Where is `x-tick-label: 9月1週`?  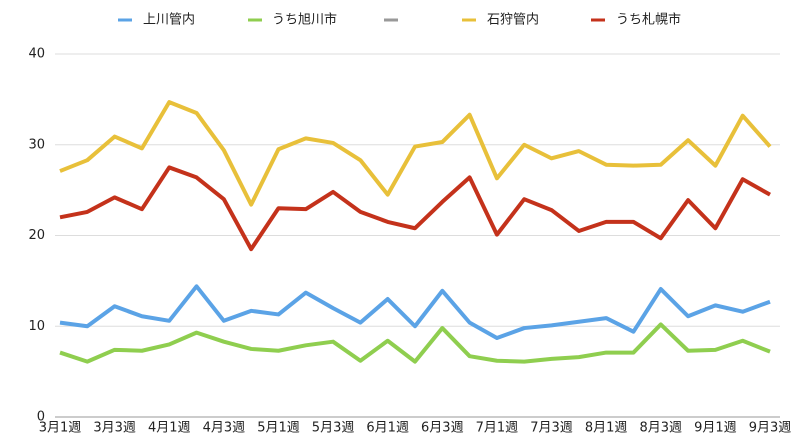
x-tick-label: 9月1週 is located at coordinates (715, 428).